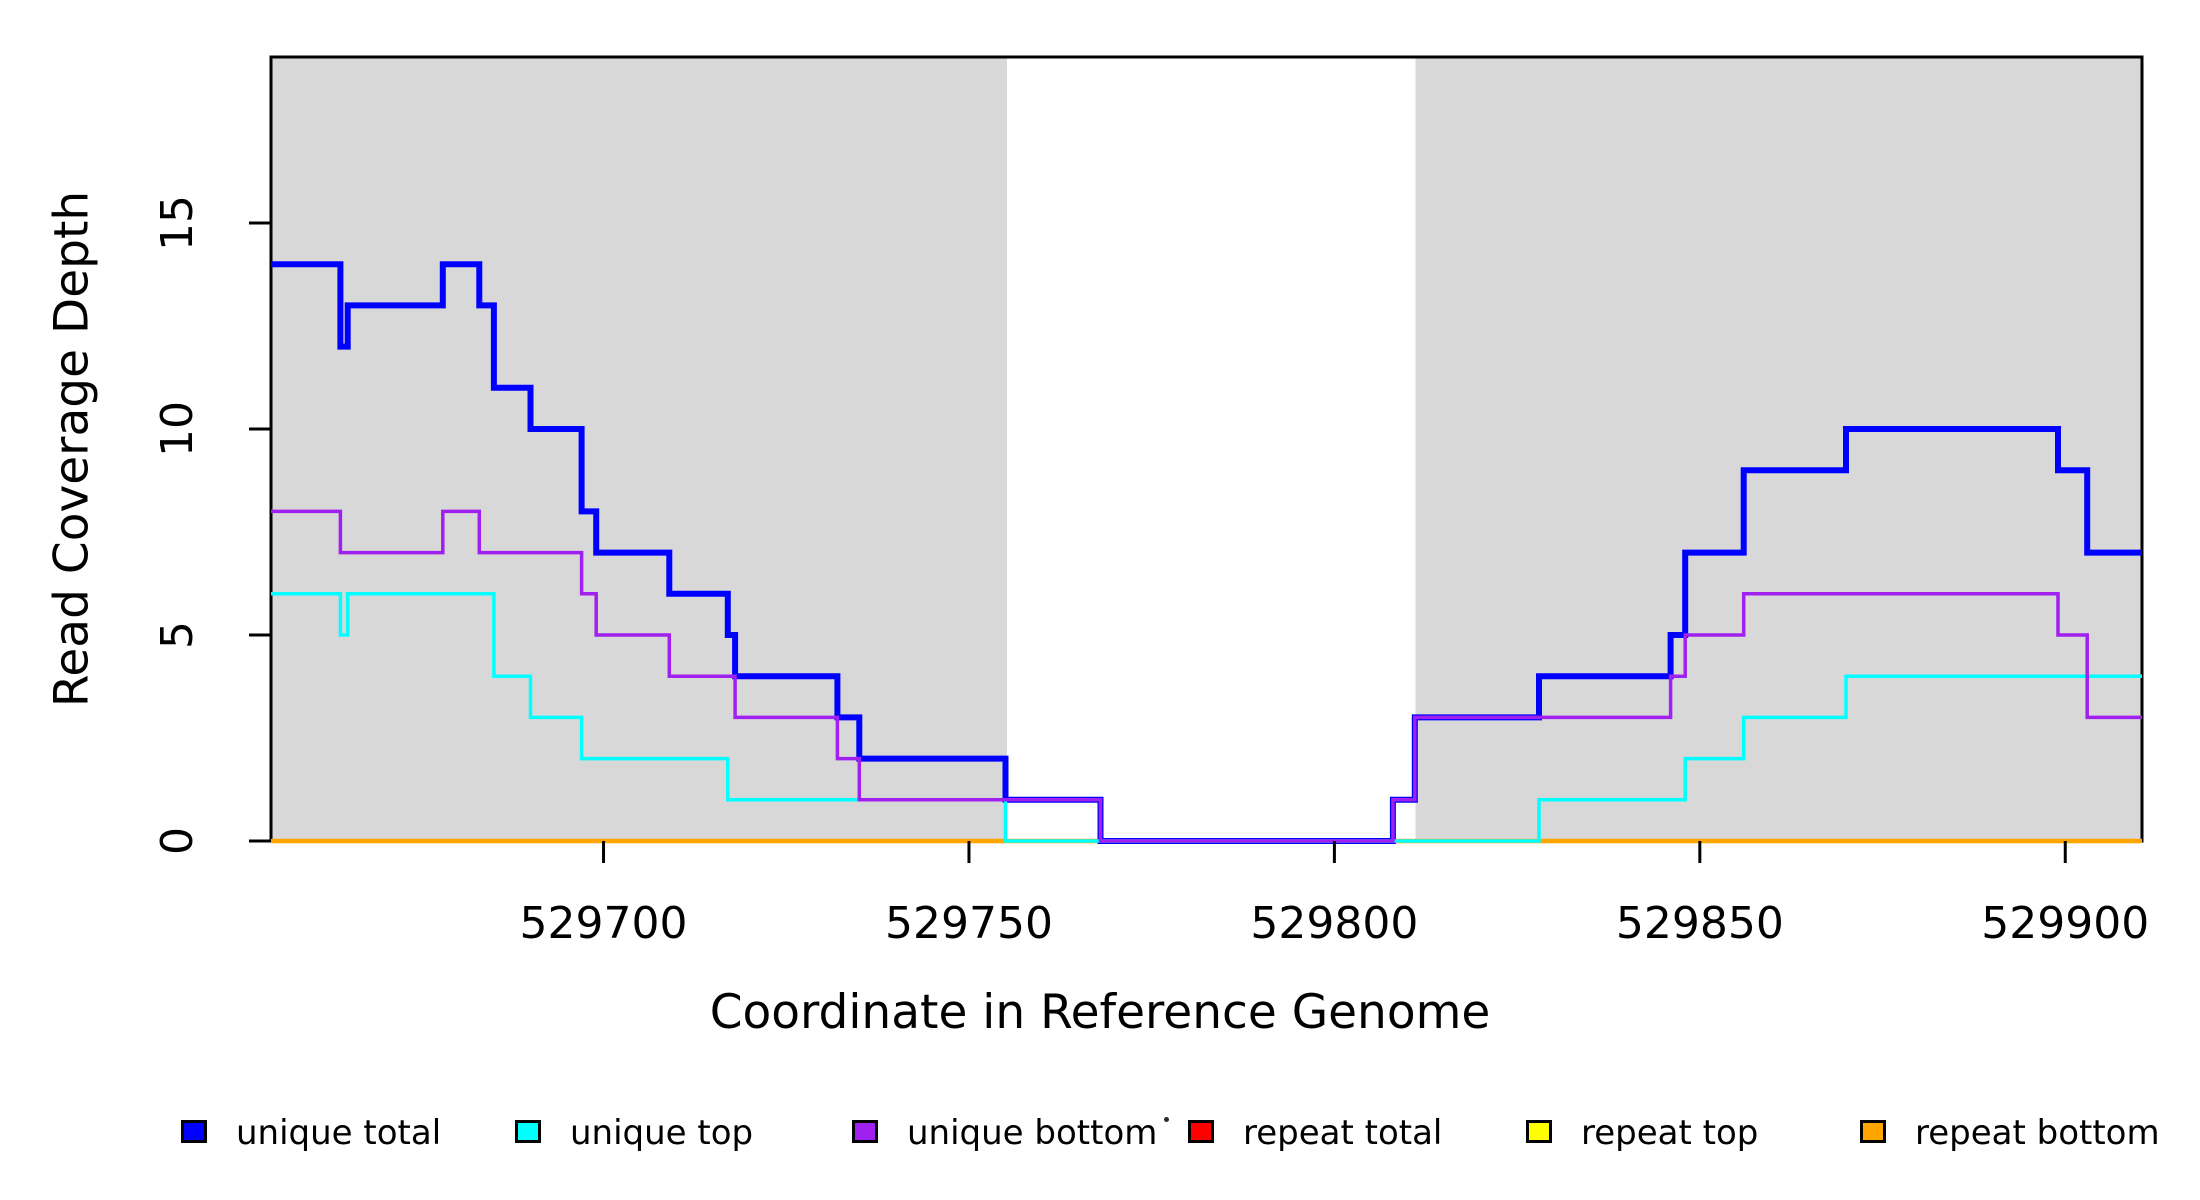 The image size is (2200, 1200). I want to click on repeat-bottom-swatch, so click(1873, 1131).